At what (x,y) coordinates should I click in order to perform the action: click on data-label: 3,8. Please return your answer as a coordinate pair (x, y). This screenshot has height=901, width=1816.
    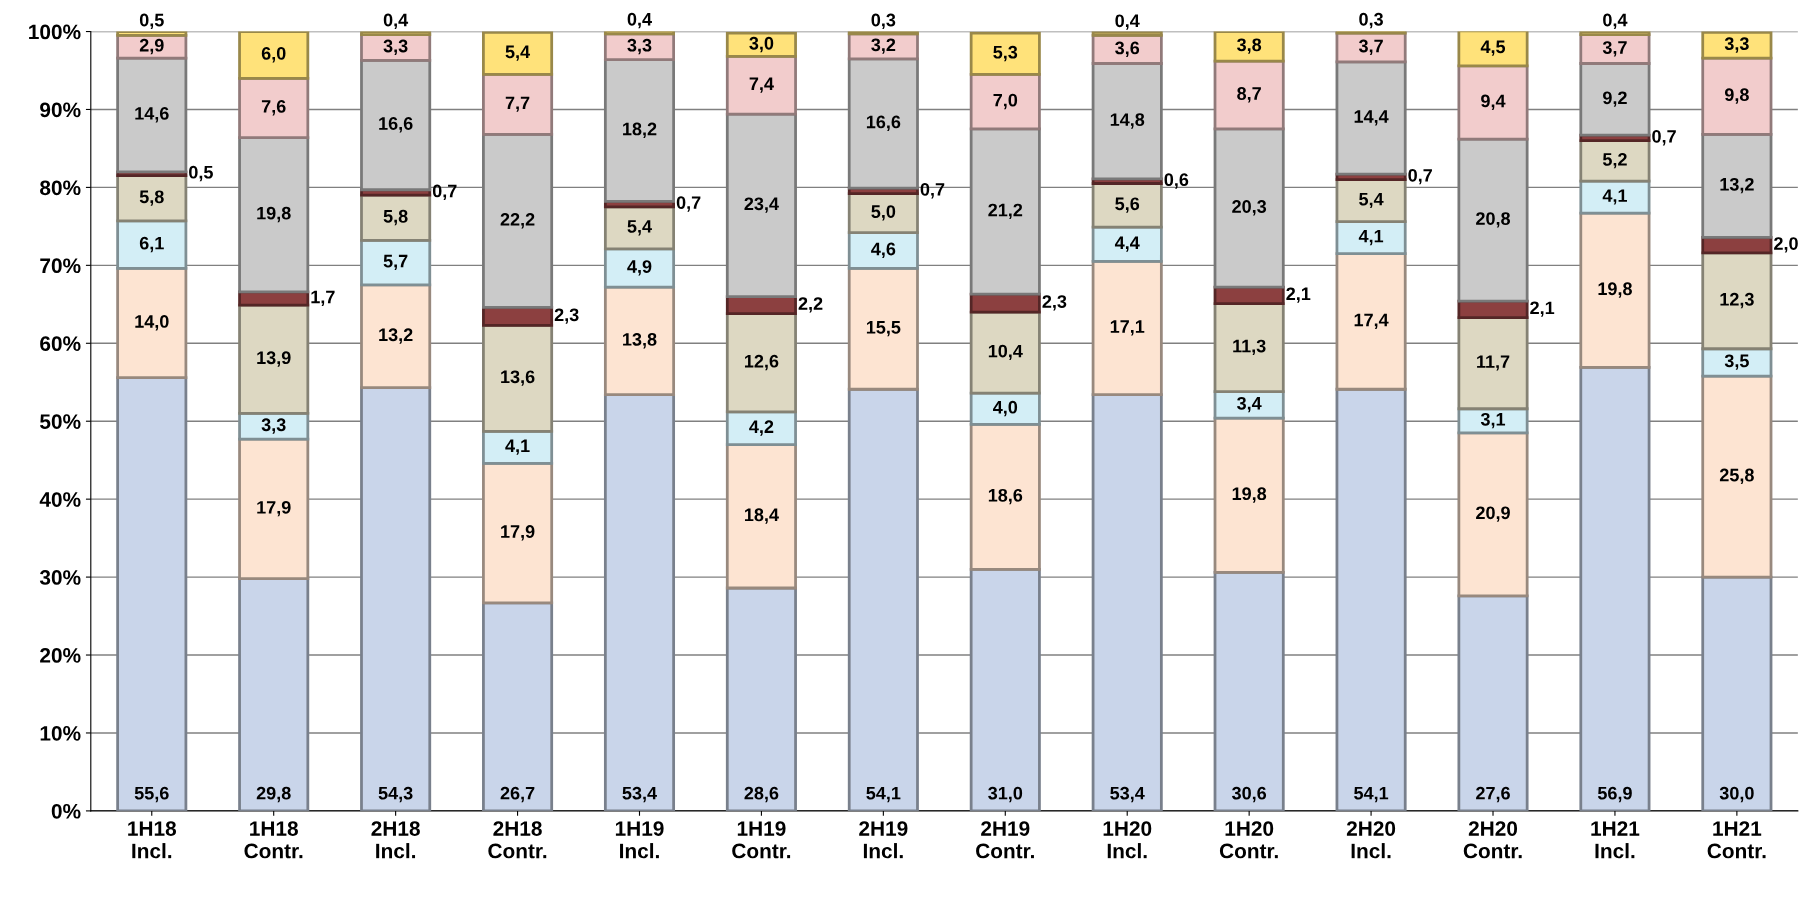
    Looking at the image, I should click on (1249, 46).